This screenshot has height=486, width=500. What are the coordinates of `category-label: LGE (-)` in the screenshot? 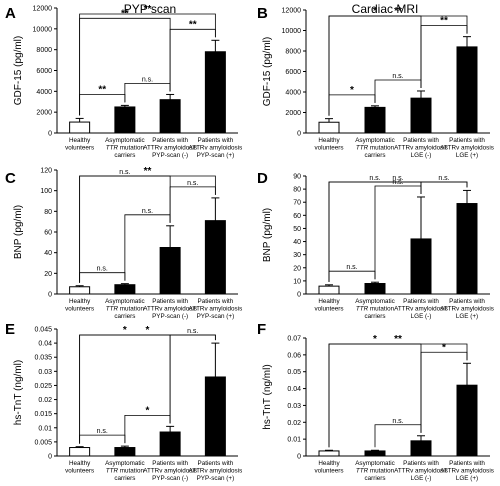 It's located at (421, 155).